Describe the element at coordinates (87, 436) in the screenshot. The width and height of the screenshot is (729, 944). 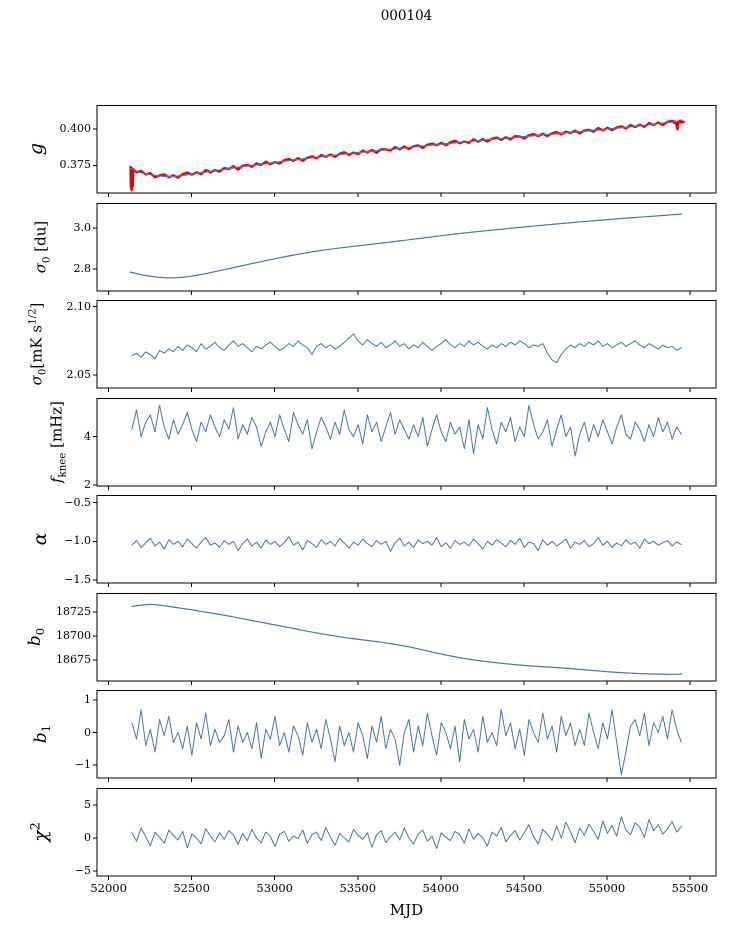
I see `y-tick-label: 4` at that location.